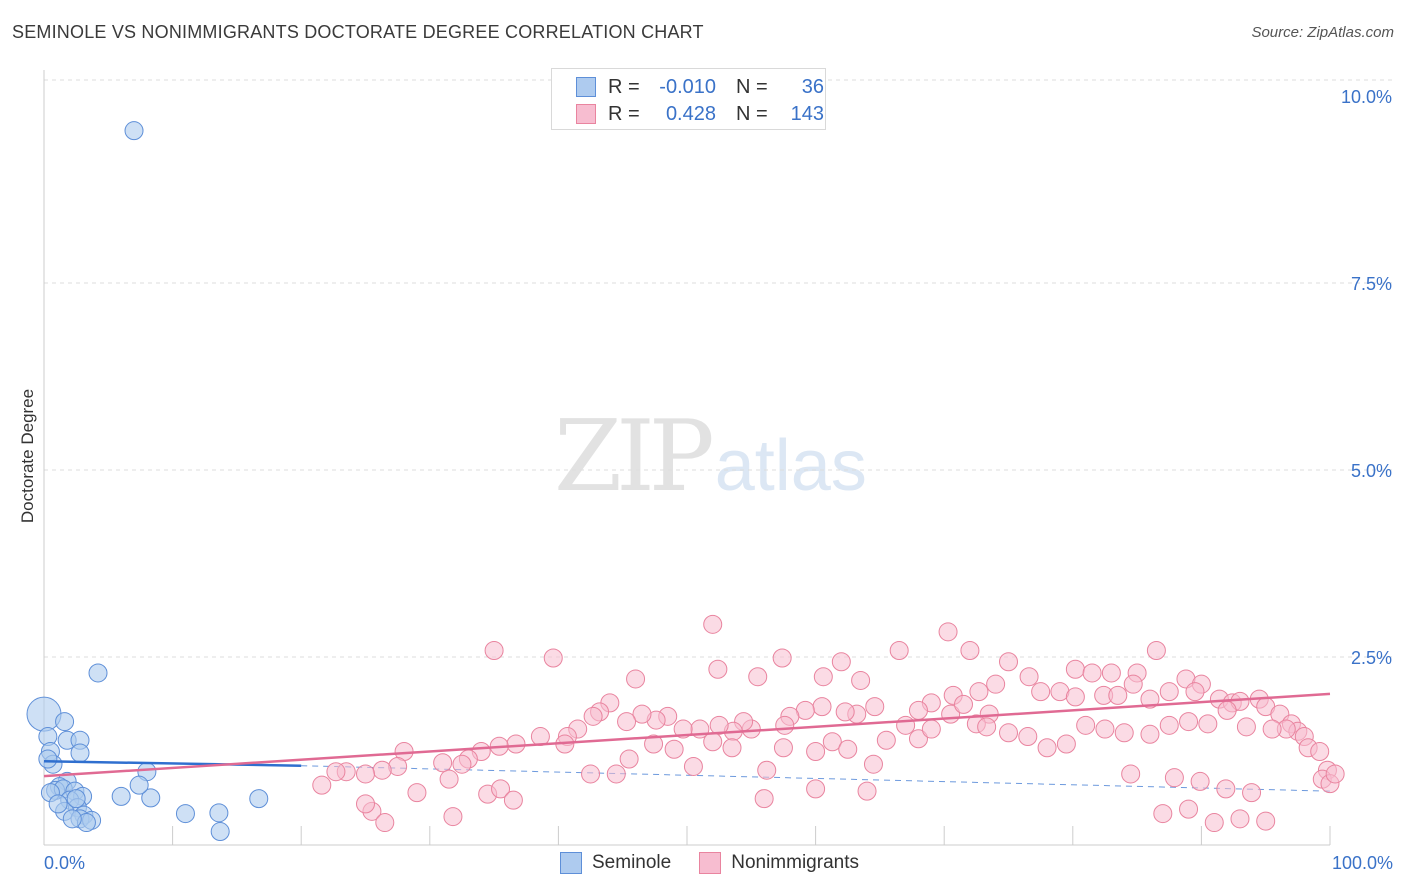  Describe the element at coordinates (790, 466) in the screenshot. I see `watermark-atlas: atlas` at that location.